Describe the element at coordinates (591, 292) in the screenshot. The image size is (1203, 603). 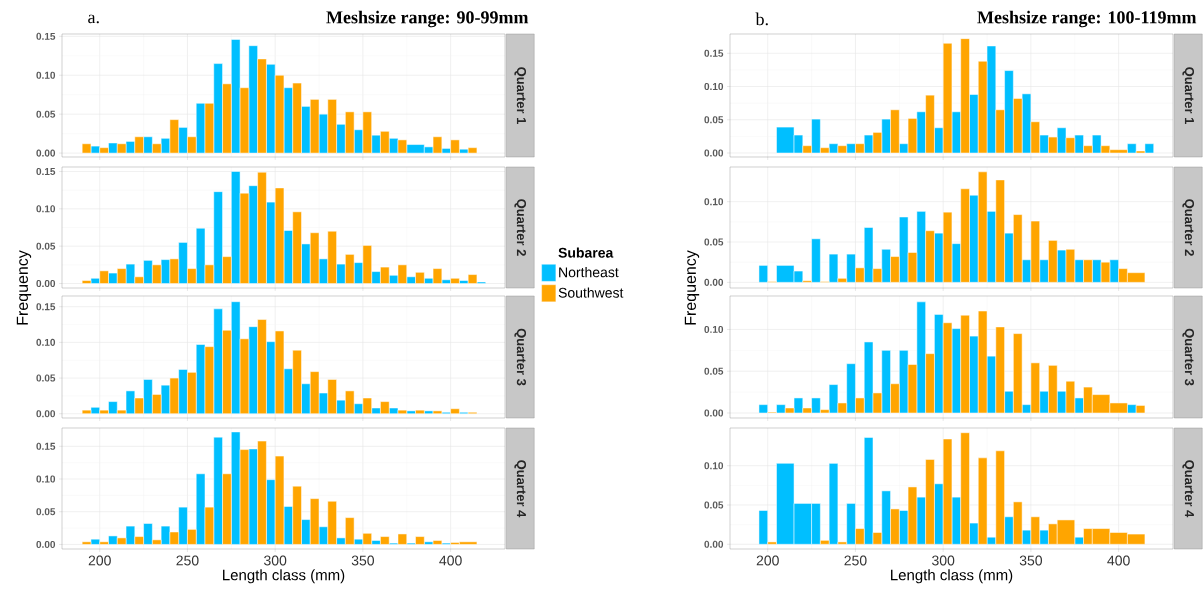
I see `legend-label: Southwest` at that location.